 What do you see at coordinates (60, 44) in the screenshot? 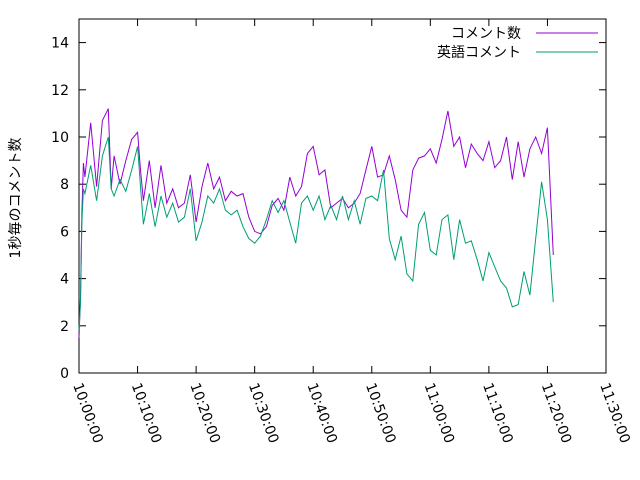
I see `y-tick-label: 14` at bounding box center [60, 44].